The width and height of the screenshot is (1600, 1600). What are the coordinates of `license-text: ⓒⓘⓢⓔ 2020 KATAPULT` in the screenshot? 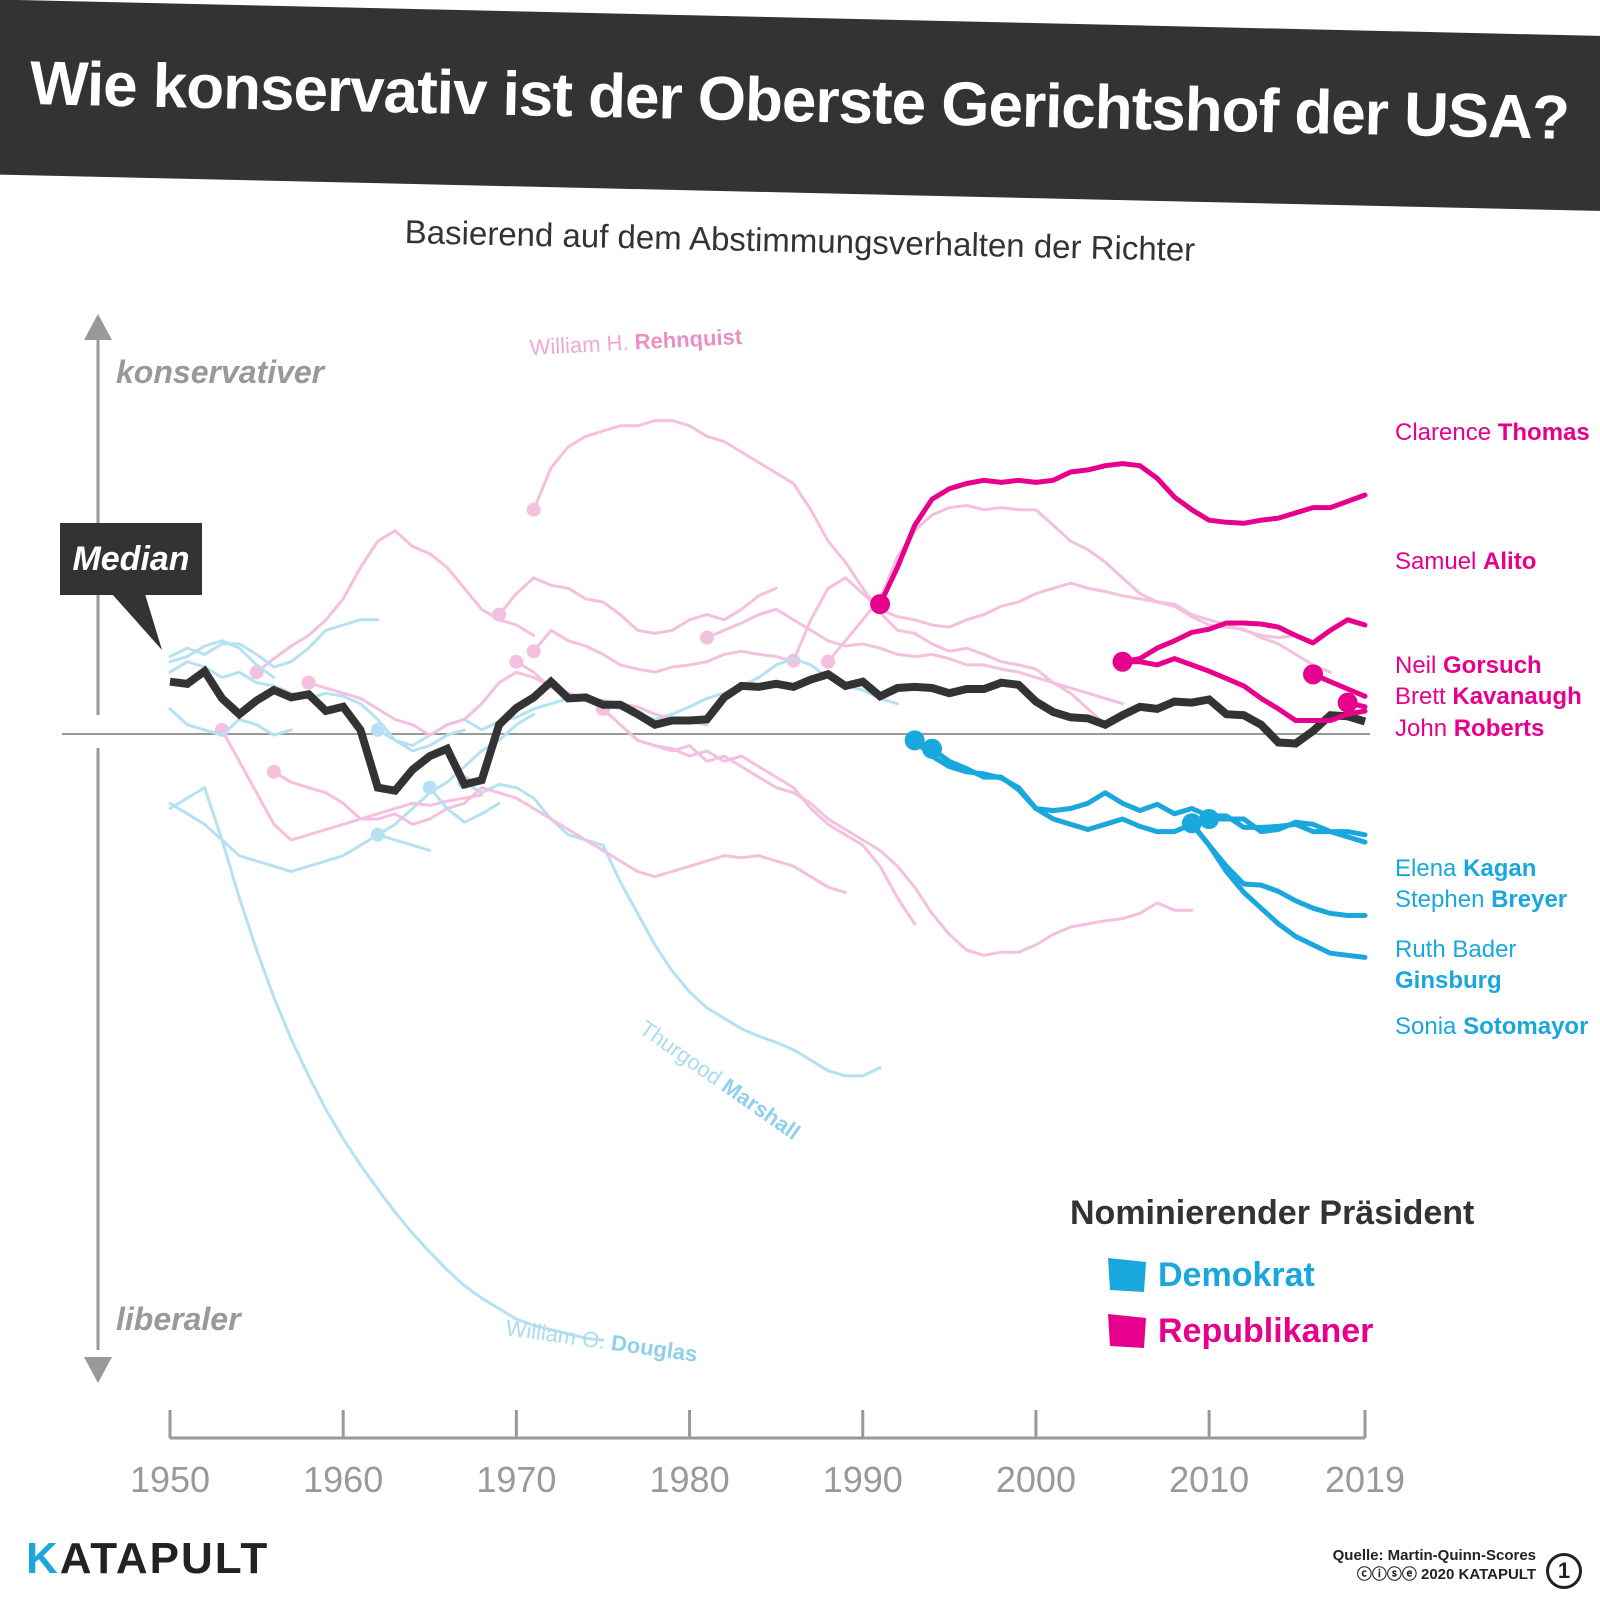 It's located at (1446, 1574).